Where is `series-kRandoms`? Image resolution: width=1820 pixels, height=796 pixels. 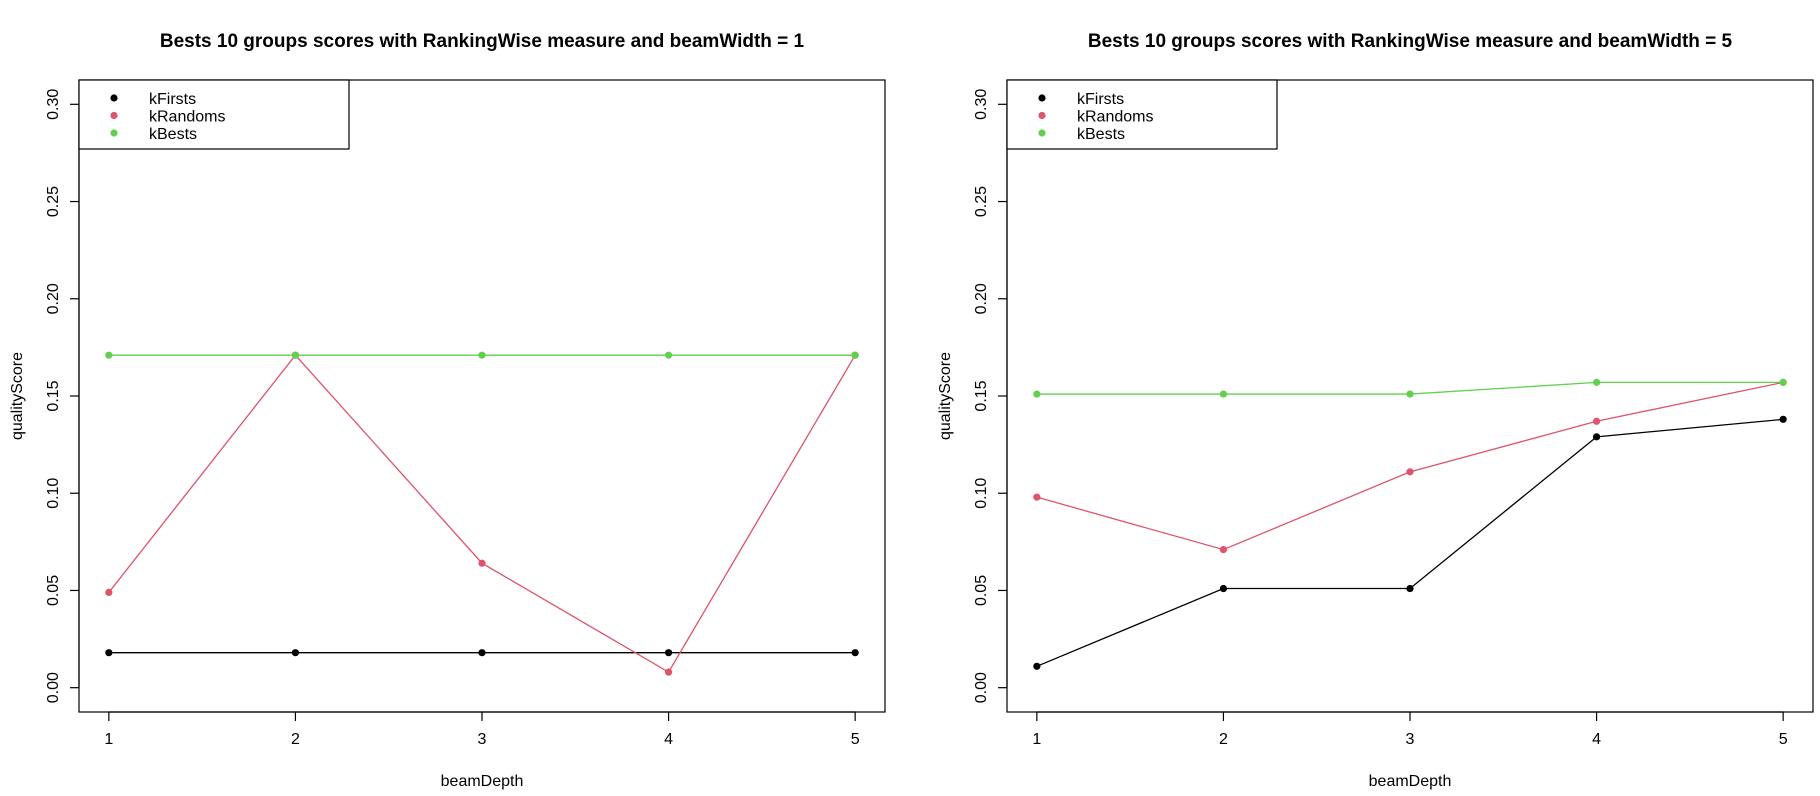
series-kRandoms is located at coordinates (1410, 466).